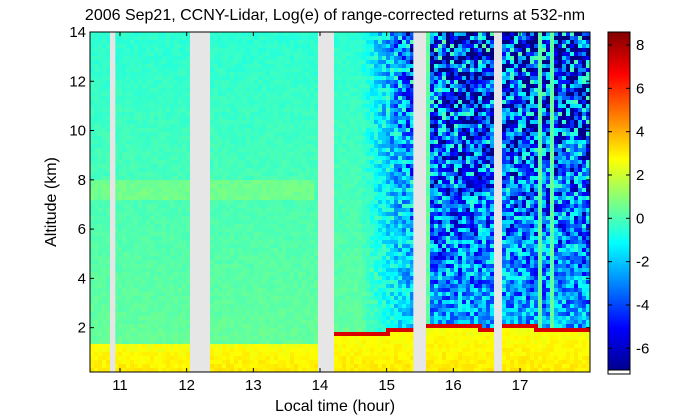 This screenshot has width=700, height=420. What do you see at coordinates (640, 88) in the screenshot?
I see `colorbar-tick-label: 6` at bounding box center [640, 88].